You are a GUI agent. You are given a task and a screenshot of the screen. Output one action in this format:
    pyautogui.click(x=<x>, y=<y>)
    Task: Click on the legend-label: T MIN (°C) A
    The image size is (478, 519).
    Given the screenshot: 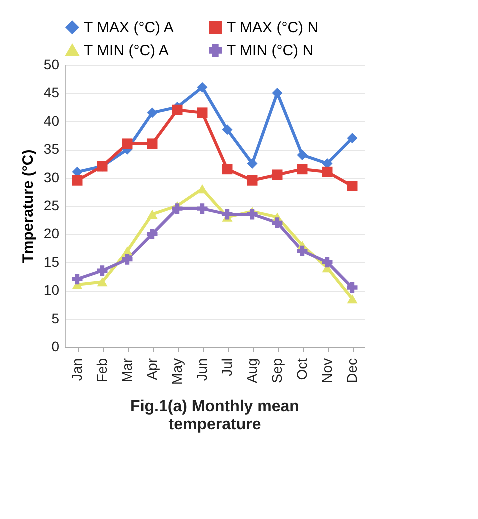 What is the action you would take?
    pyautogui.click(x=126, y=51)
    